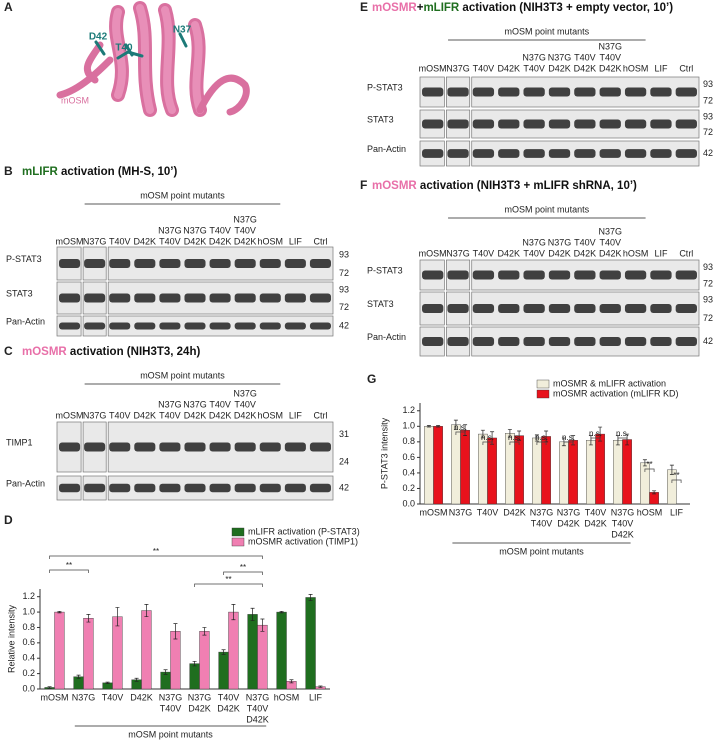  Describe the element at coordinates (371, 379) in the screenshot. I see `panel-label: G` at that location.